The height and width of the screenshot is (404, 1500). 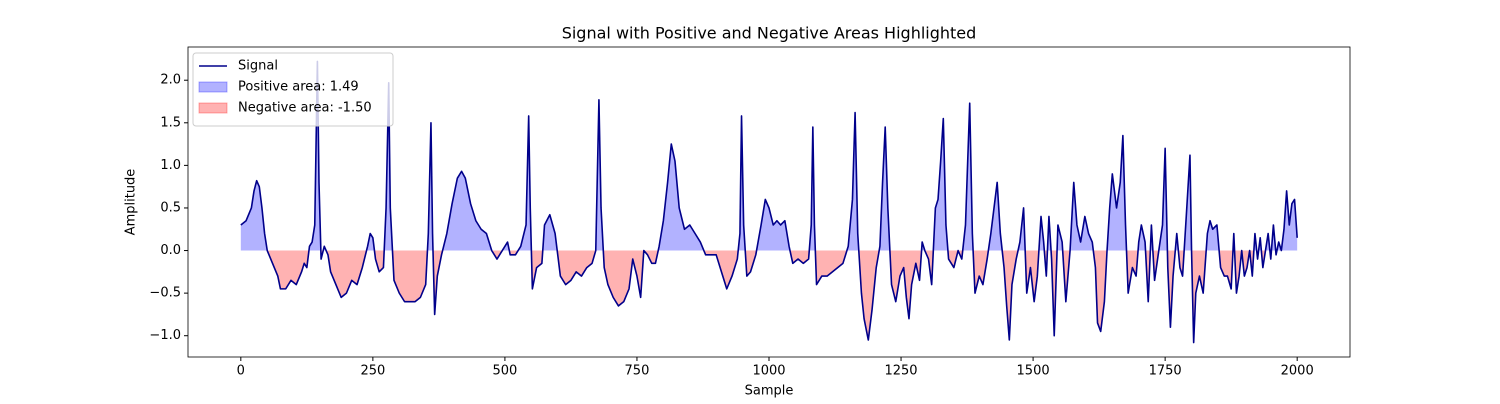 What do you see at coordinates (170, 122) in the screenshot?
I see `y-tick-label: 1.5` at bounding box center [170, 122].